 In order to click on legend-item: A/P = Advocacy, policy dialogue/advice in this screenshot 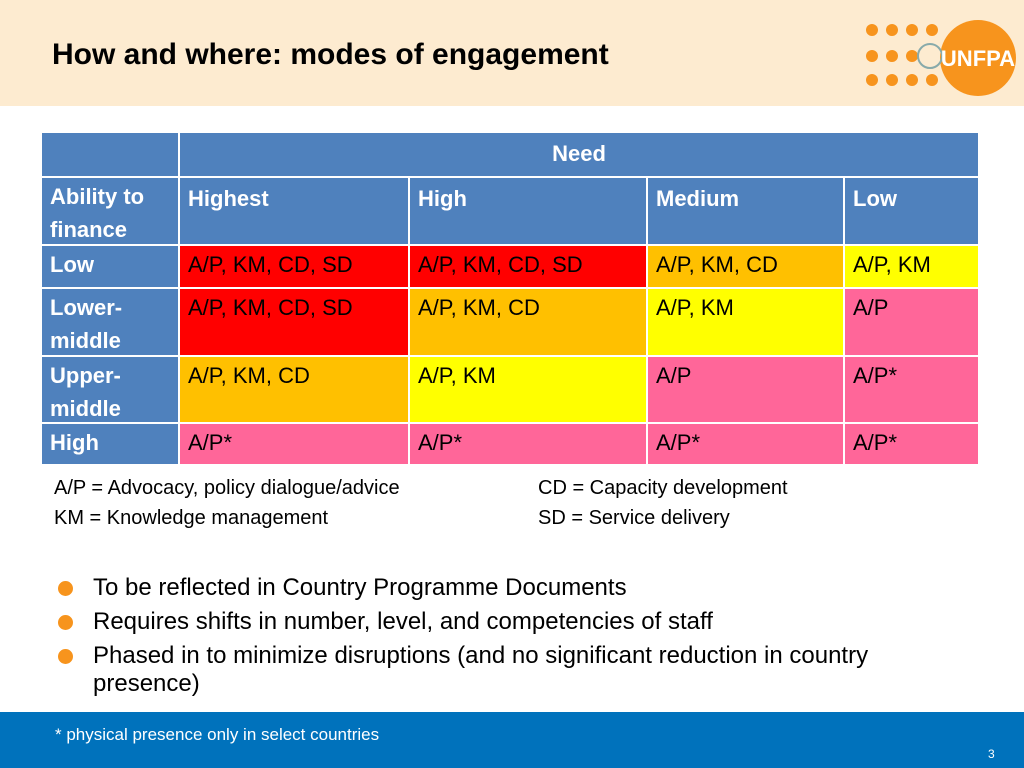, I will do `click(227, 488)`.